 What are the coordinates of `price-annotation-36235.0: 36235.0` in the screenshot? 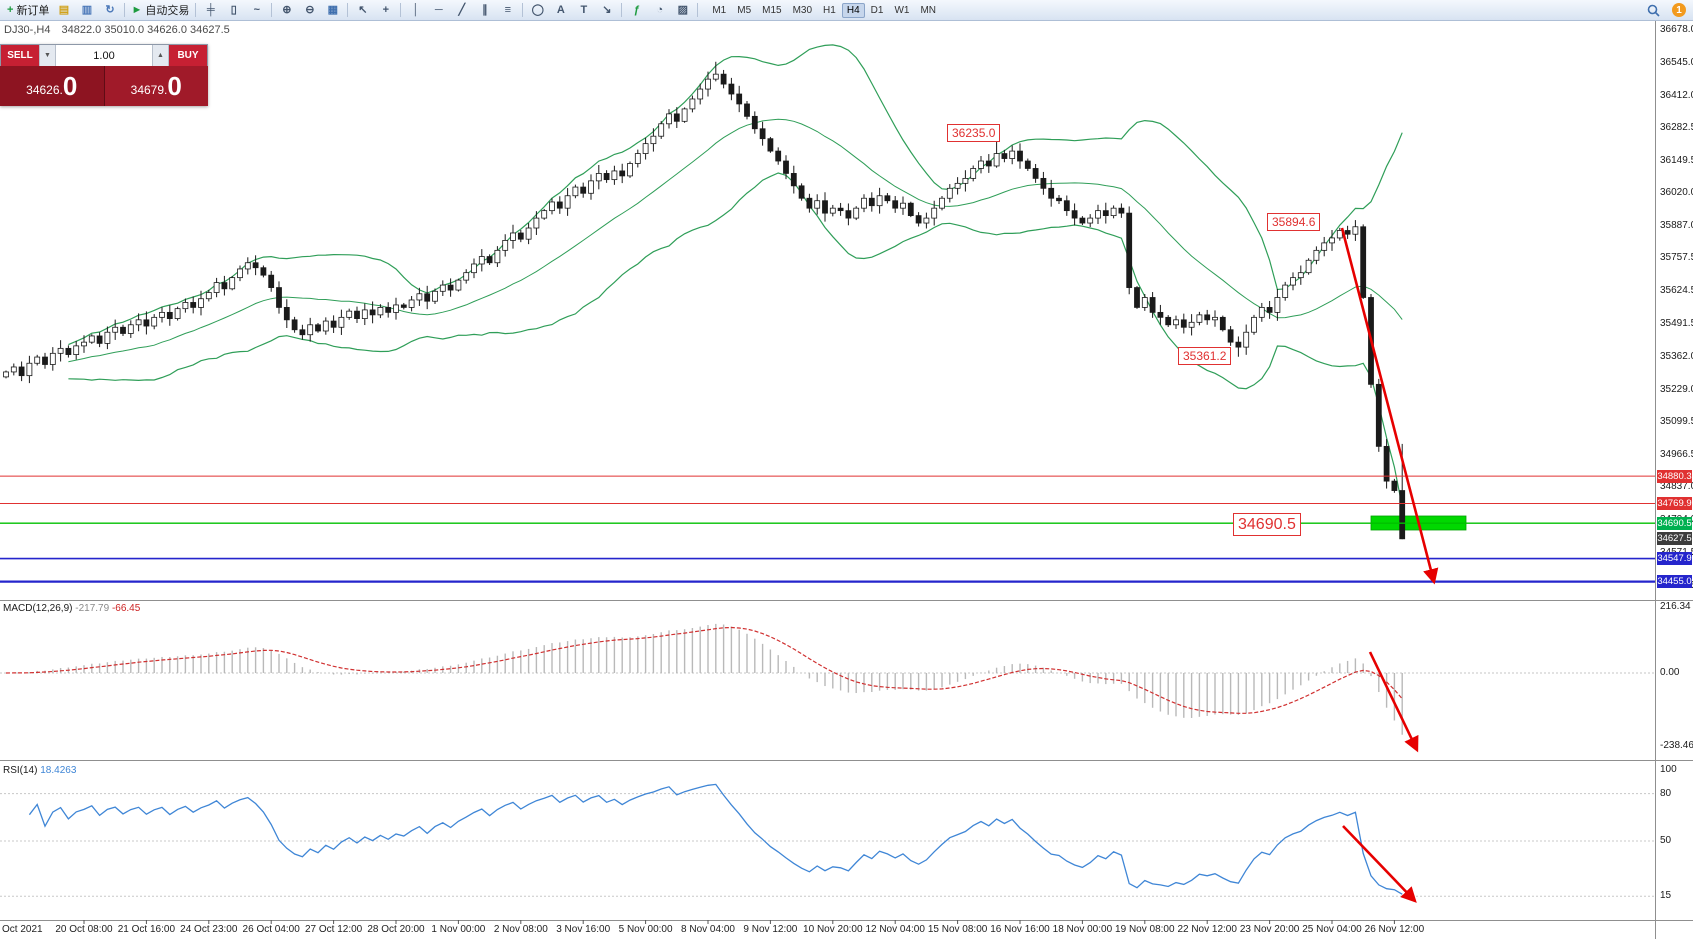 It's located at (974, 133).